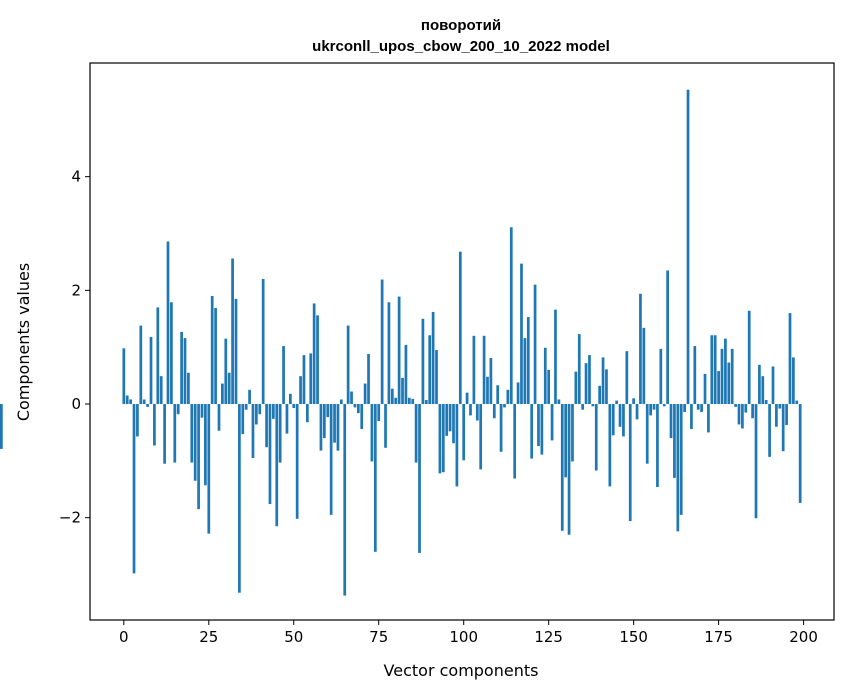  I want to click on y-tick-label: 0, so click(76, 404).